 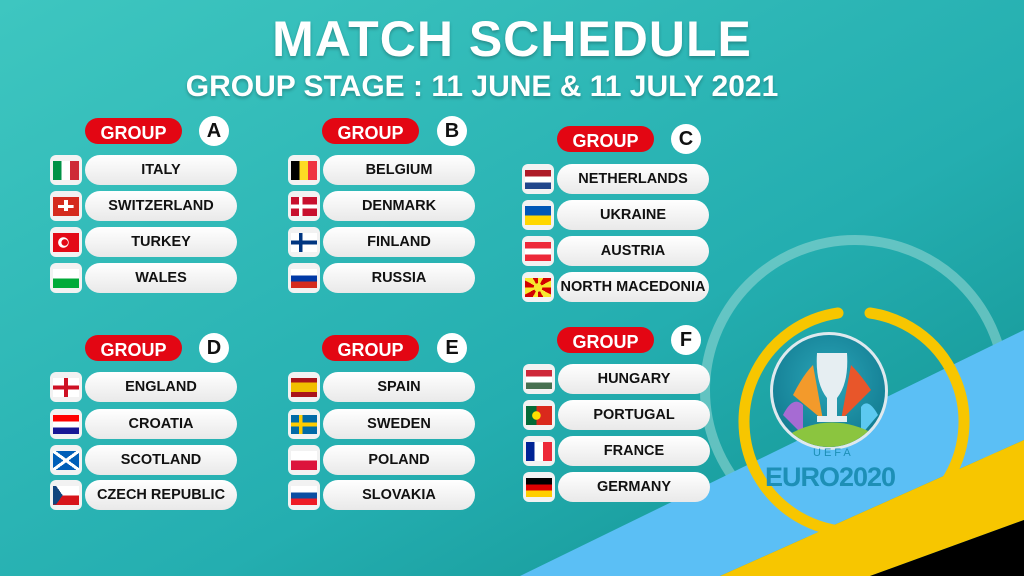 I want to click on page-title: MATCH SCHEDULE, so click(x=512, y=39).